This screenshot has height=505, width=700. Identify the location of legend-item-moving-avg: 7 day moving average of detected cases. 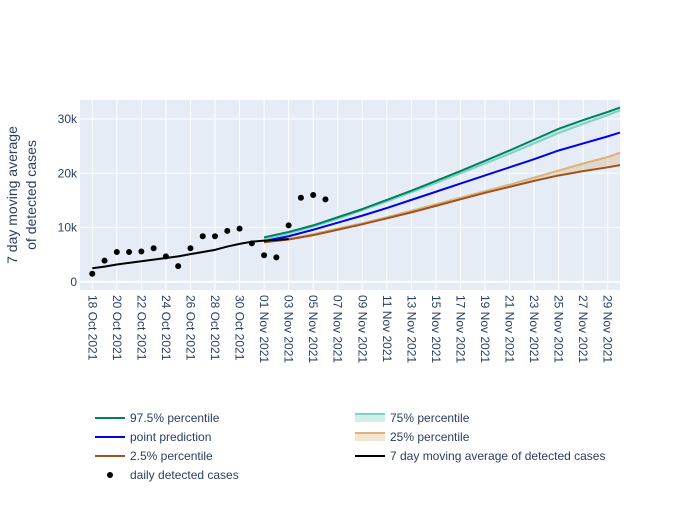
(480, 456).